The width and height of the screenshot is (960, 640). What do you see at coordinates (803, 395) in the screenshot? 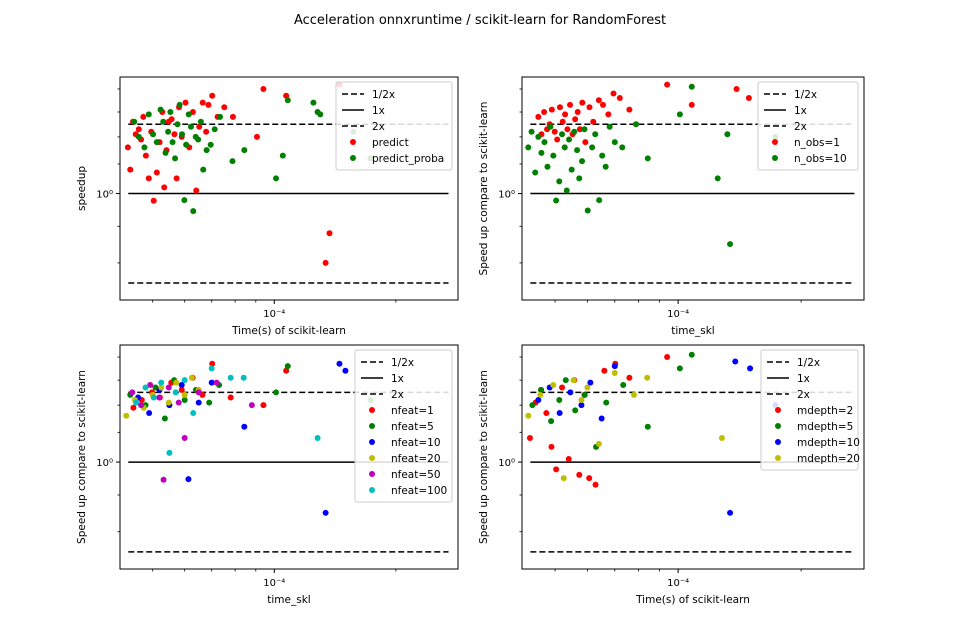
I see `legend-label: 2x` at bounding box center [803, 395].